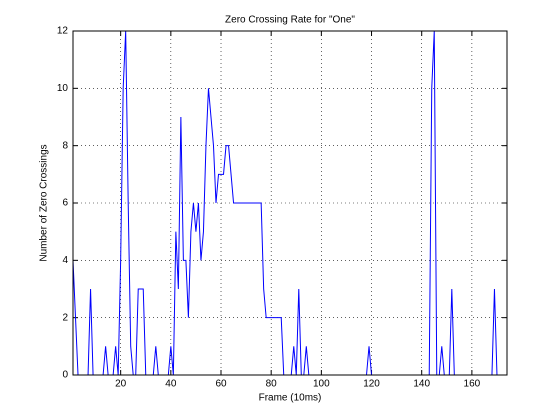 The image size is (560, 420). What do you see at coordinates (65, 317) in the screenshot?
I see `y-tick-label: 2` at bounding box center [65, 317].